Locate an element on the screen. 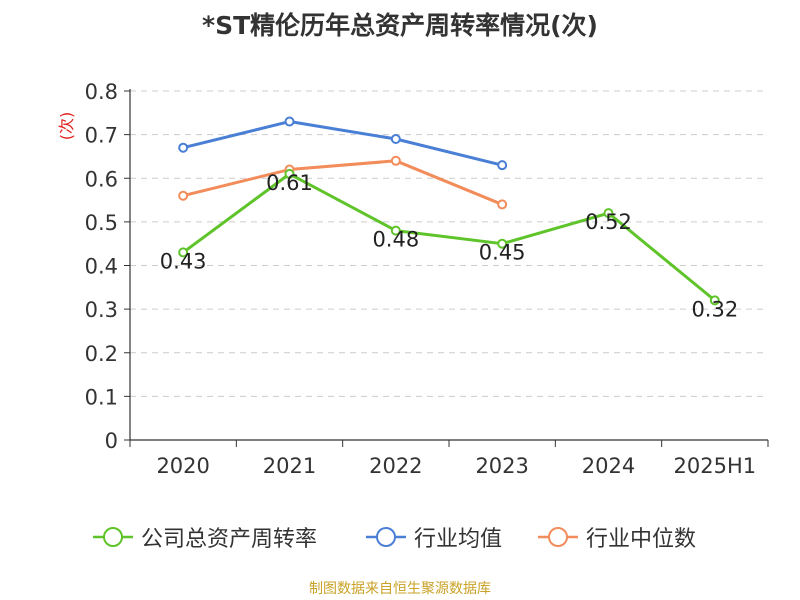 This screenshot has height=600, width=800. legend-marker-company is located at coordinates (113, 537).